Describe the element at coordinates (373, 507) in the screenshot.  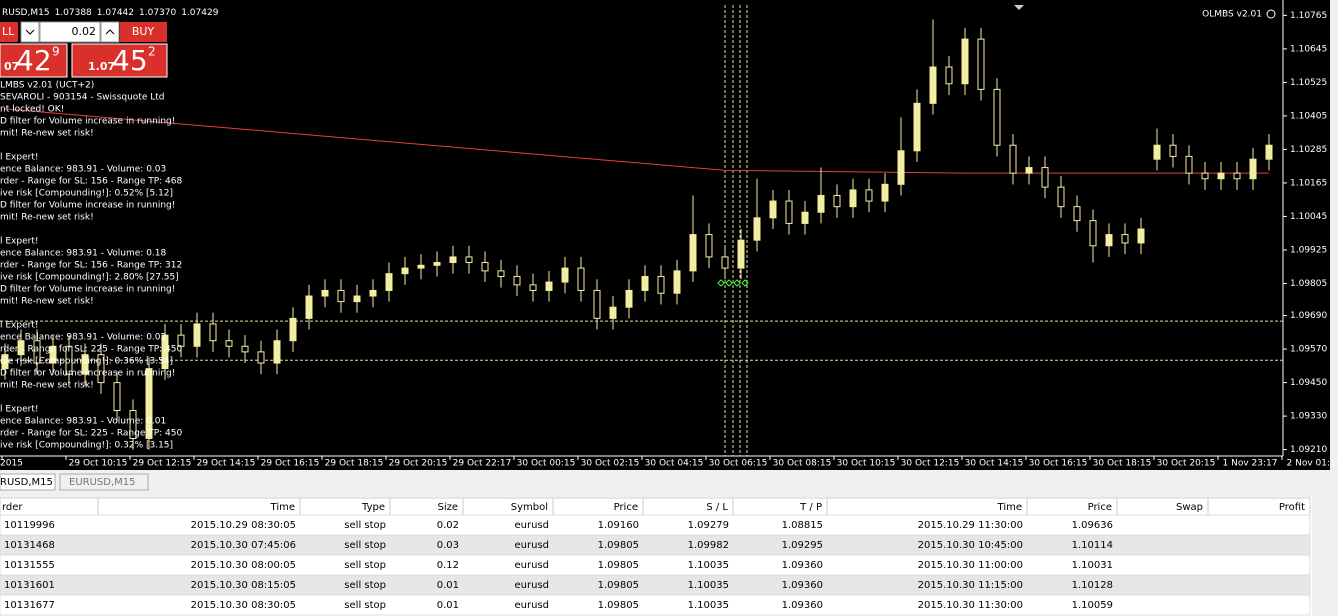
I see `column-header-label: Type` at that location.